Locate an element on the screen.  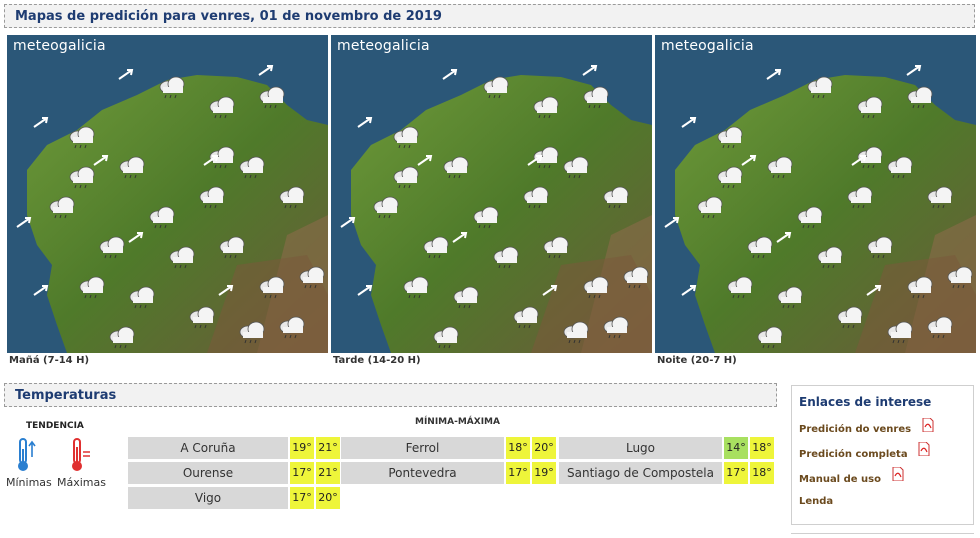
city-ourense: Ourense is located at coordinates (208, 473).